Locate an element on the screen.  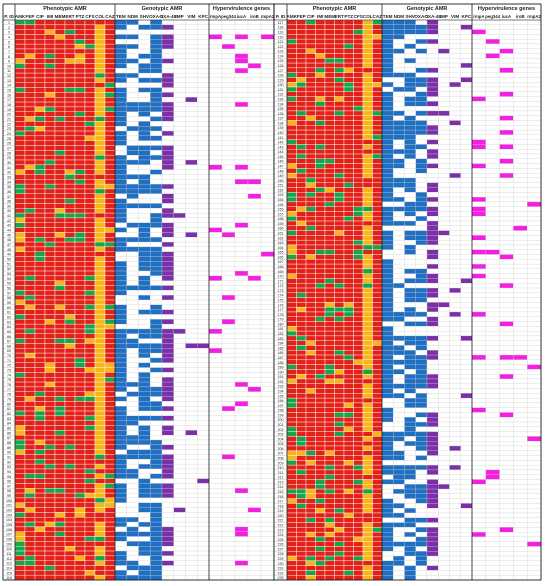
left-row-id: 95 is located at coordinates (9, 477).